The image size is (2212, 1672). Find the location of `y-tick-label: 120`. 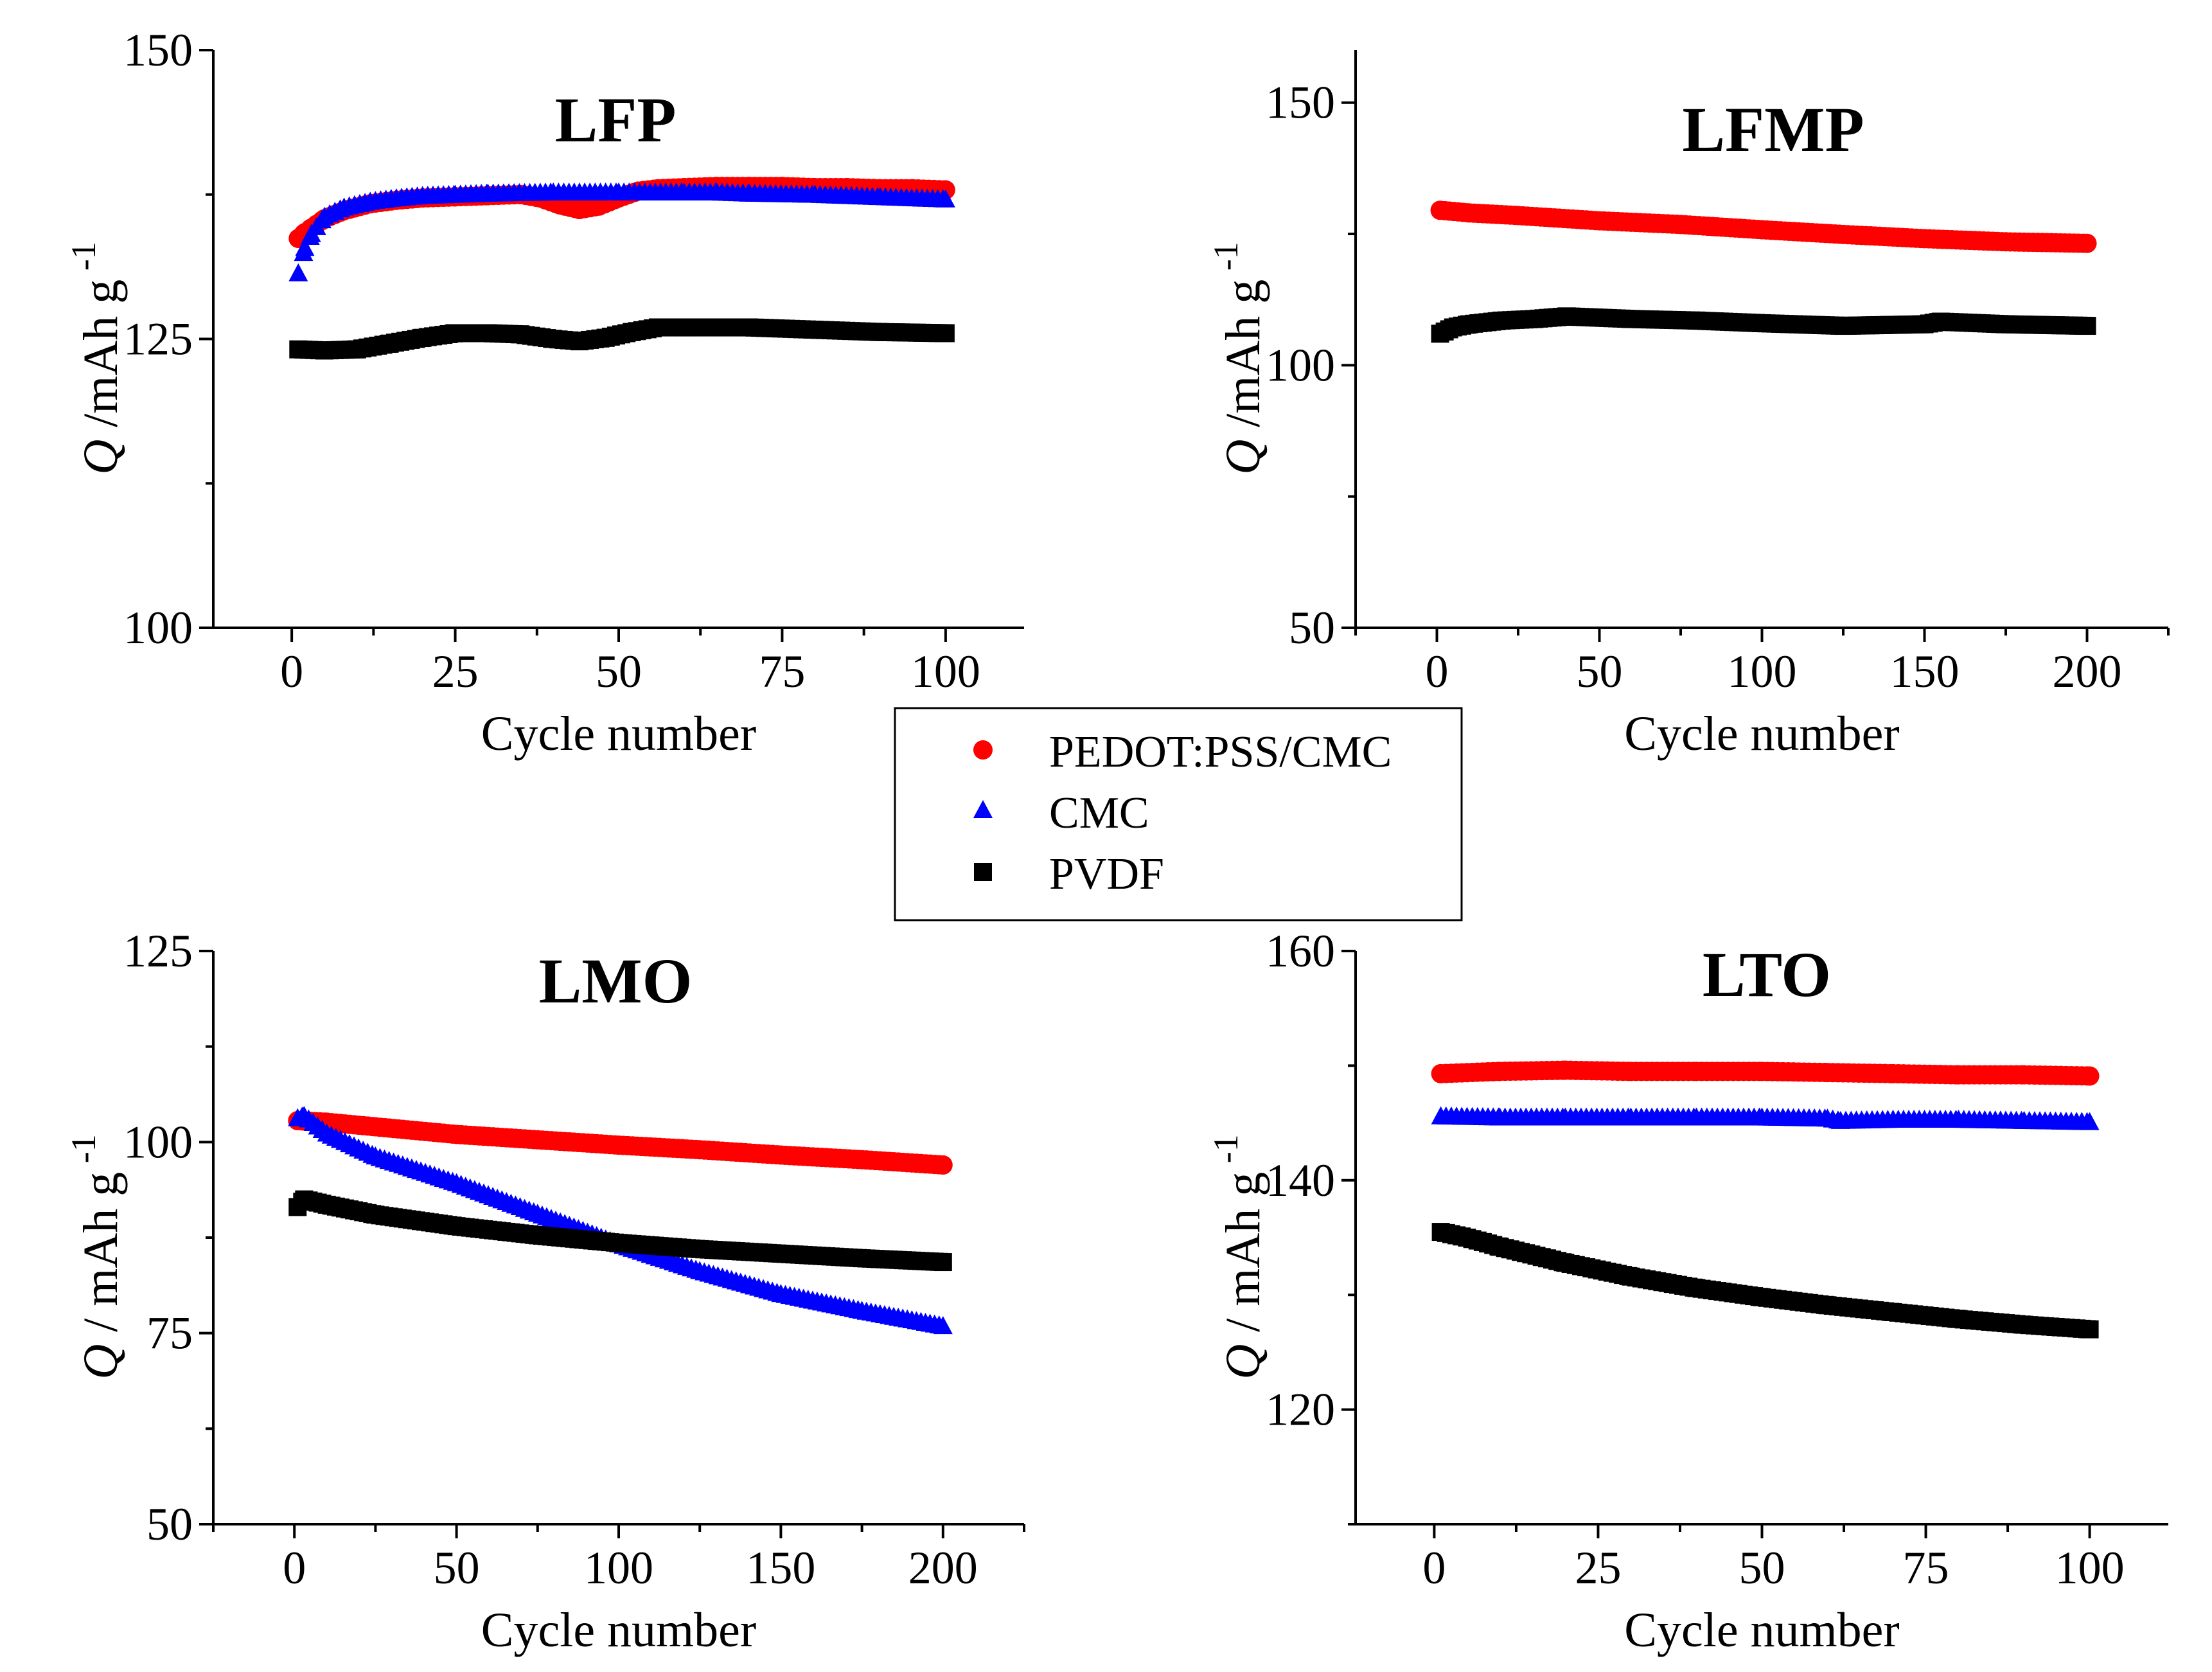

y-tick-label: 120 is located at coordinates (1300, 1410).